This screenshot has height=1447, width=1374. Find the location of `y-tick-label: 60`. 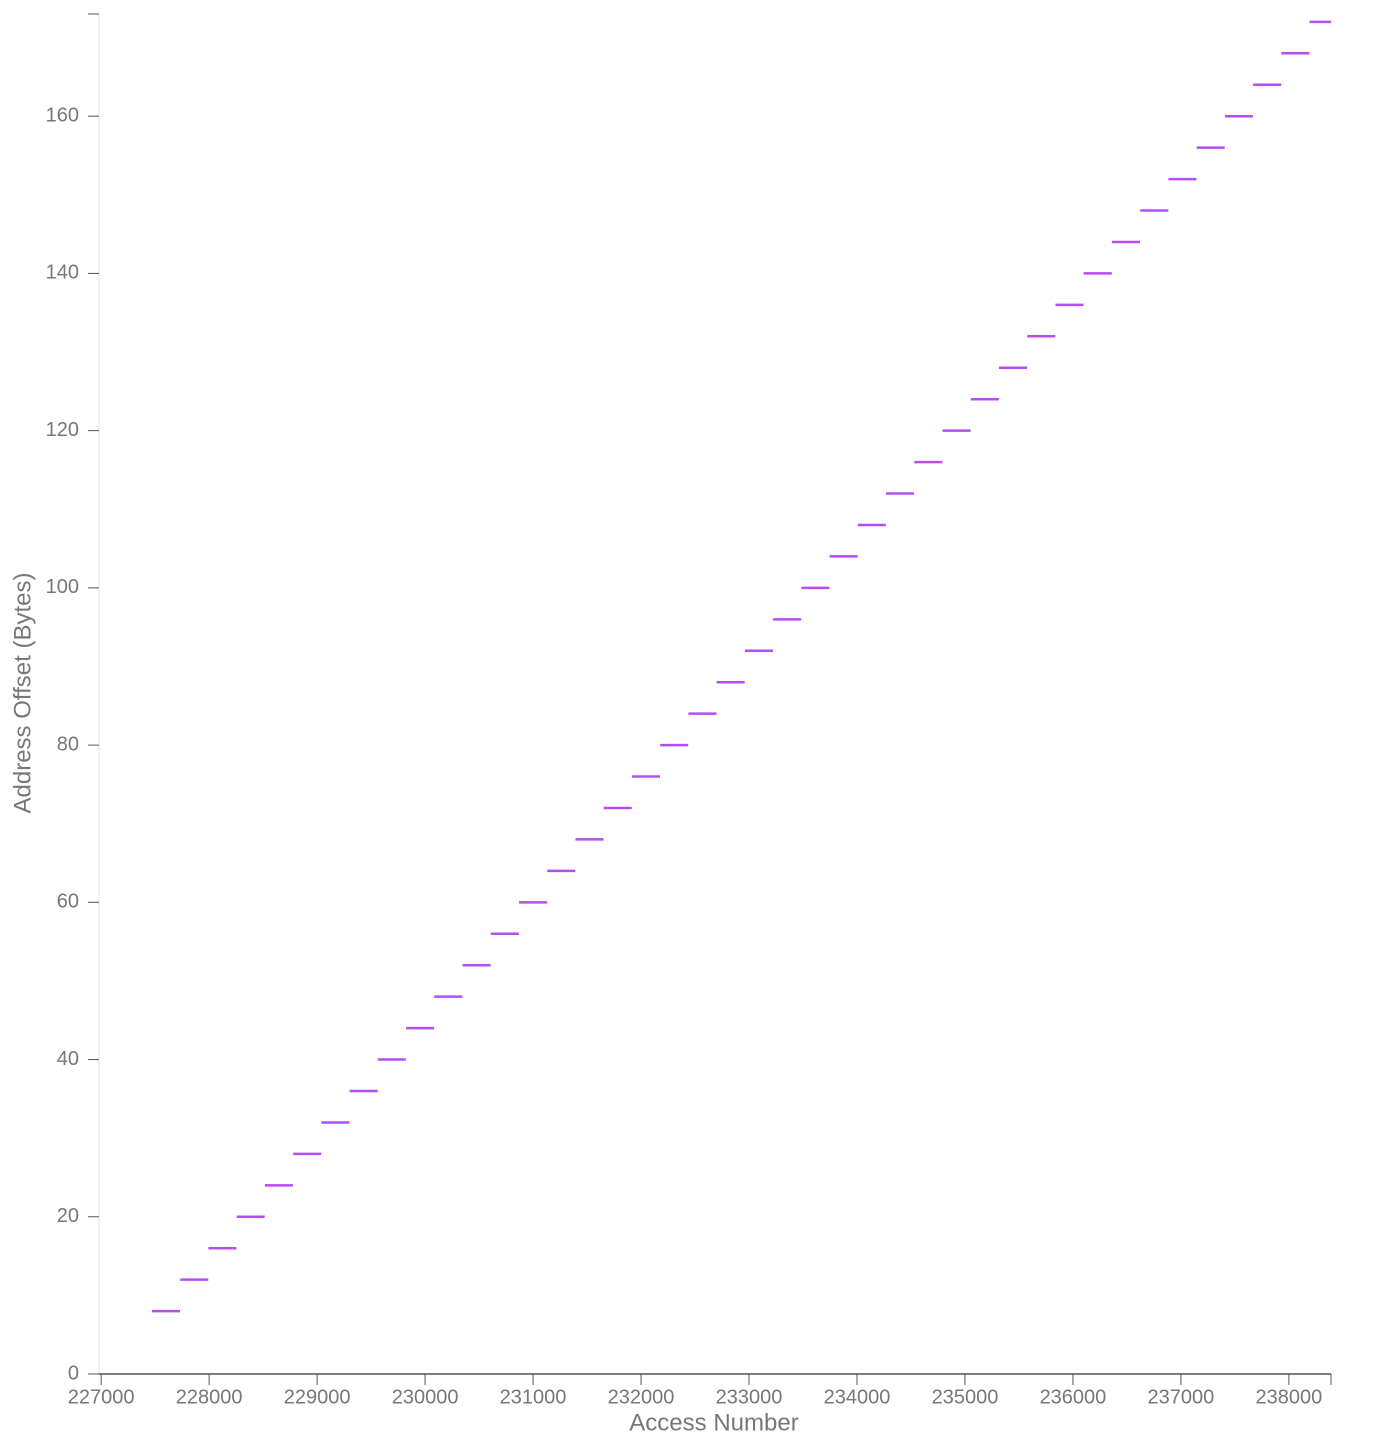

y-tick-label: 60 is located at coordinates (68, 902).